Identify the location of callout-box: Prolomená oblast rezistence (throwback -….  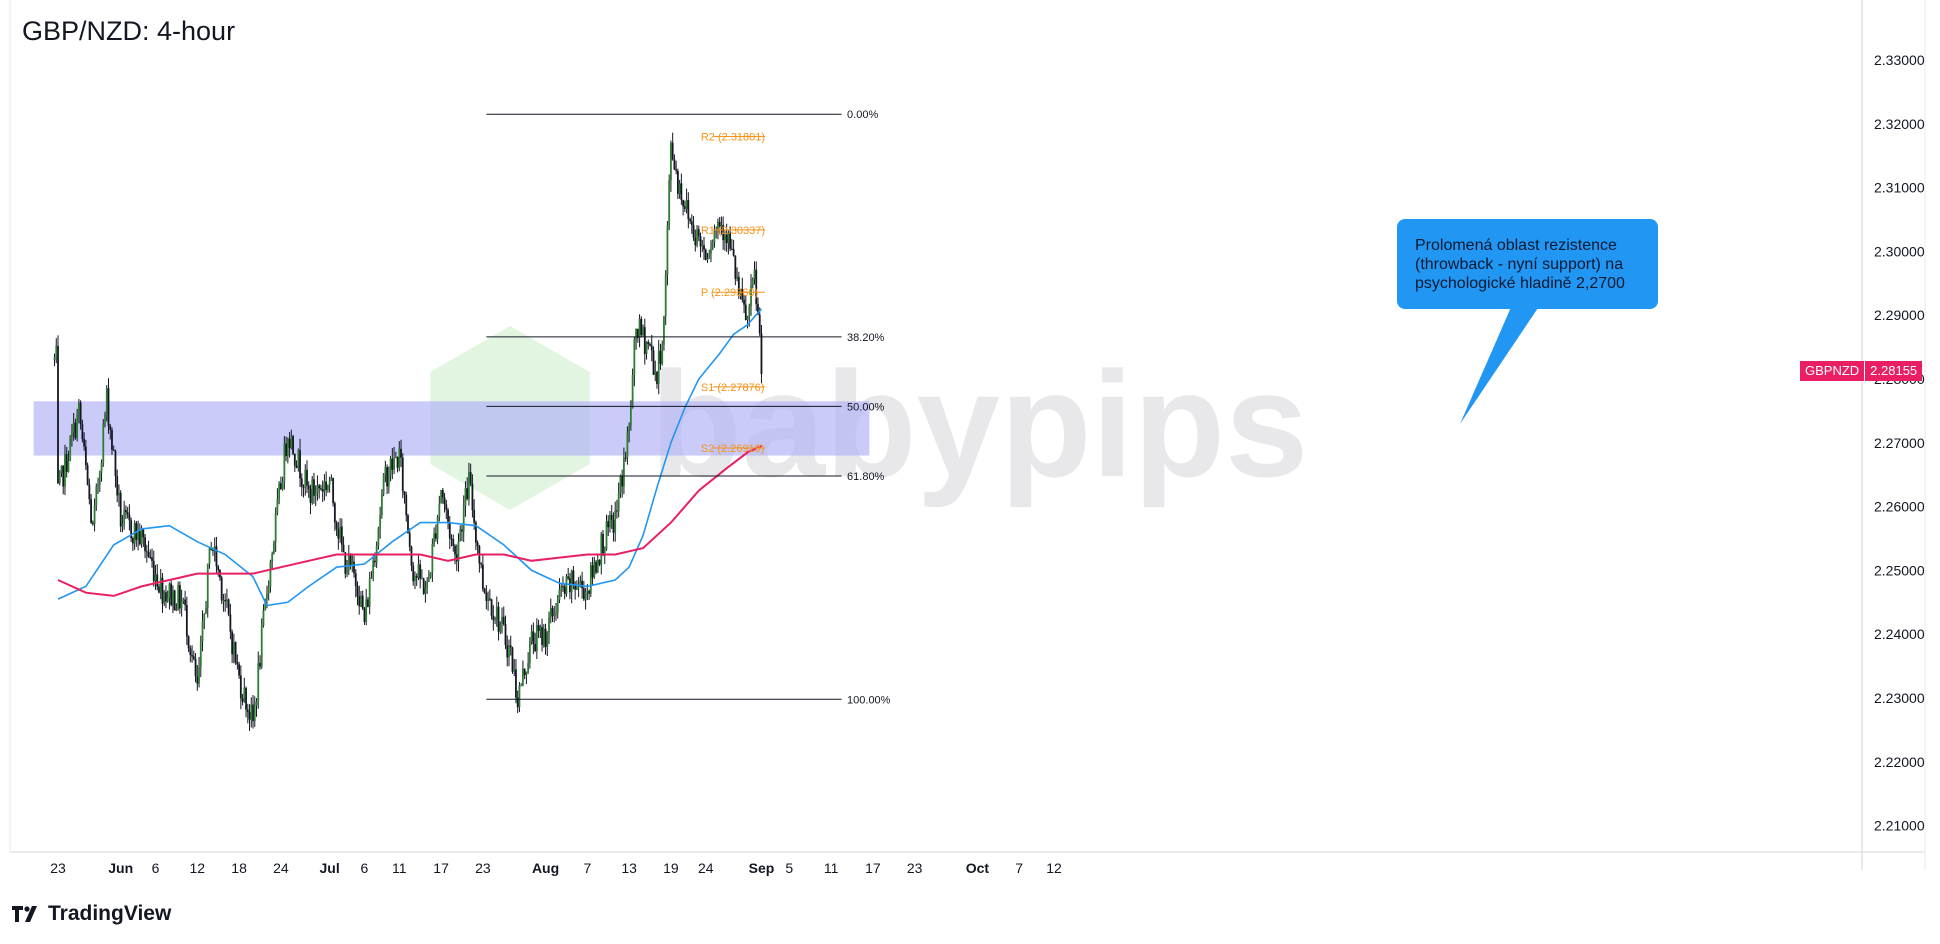
(1527, 264).